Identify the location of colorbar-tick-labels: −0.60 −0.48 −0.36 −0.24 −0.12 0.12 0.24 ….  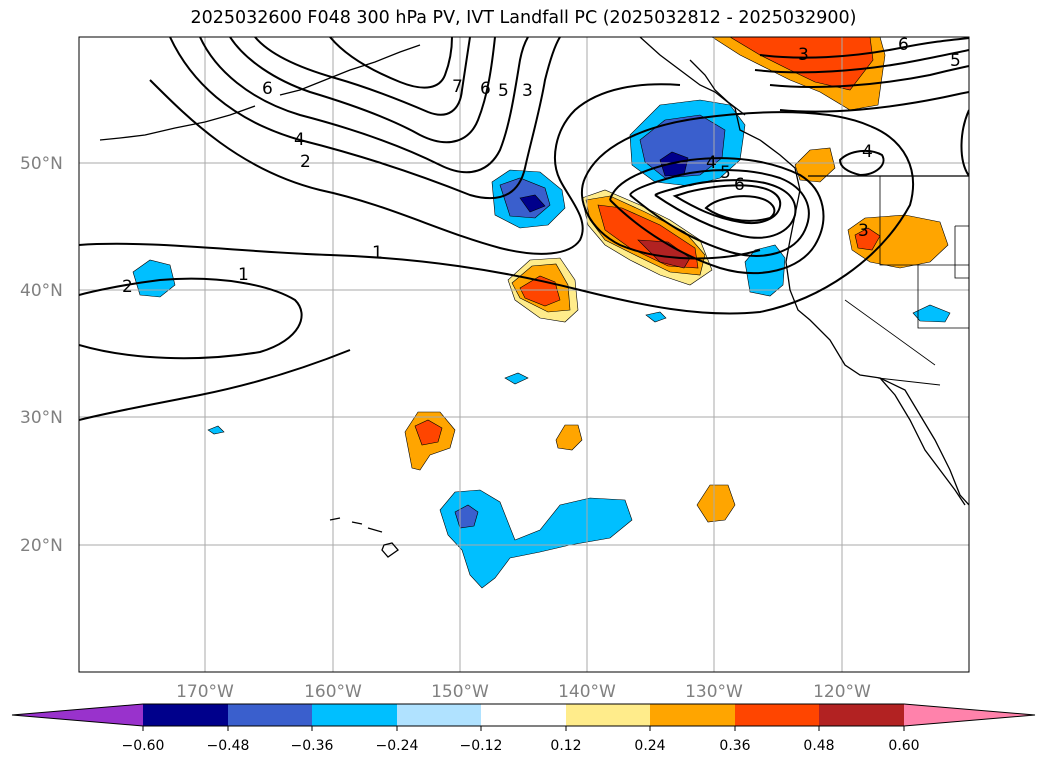
(521, 746).